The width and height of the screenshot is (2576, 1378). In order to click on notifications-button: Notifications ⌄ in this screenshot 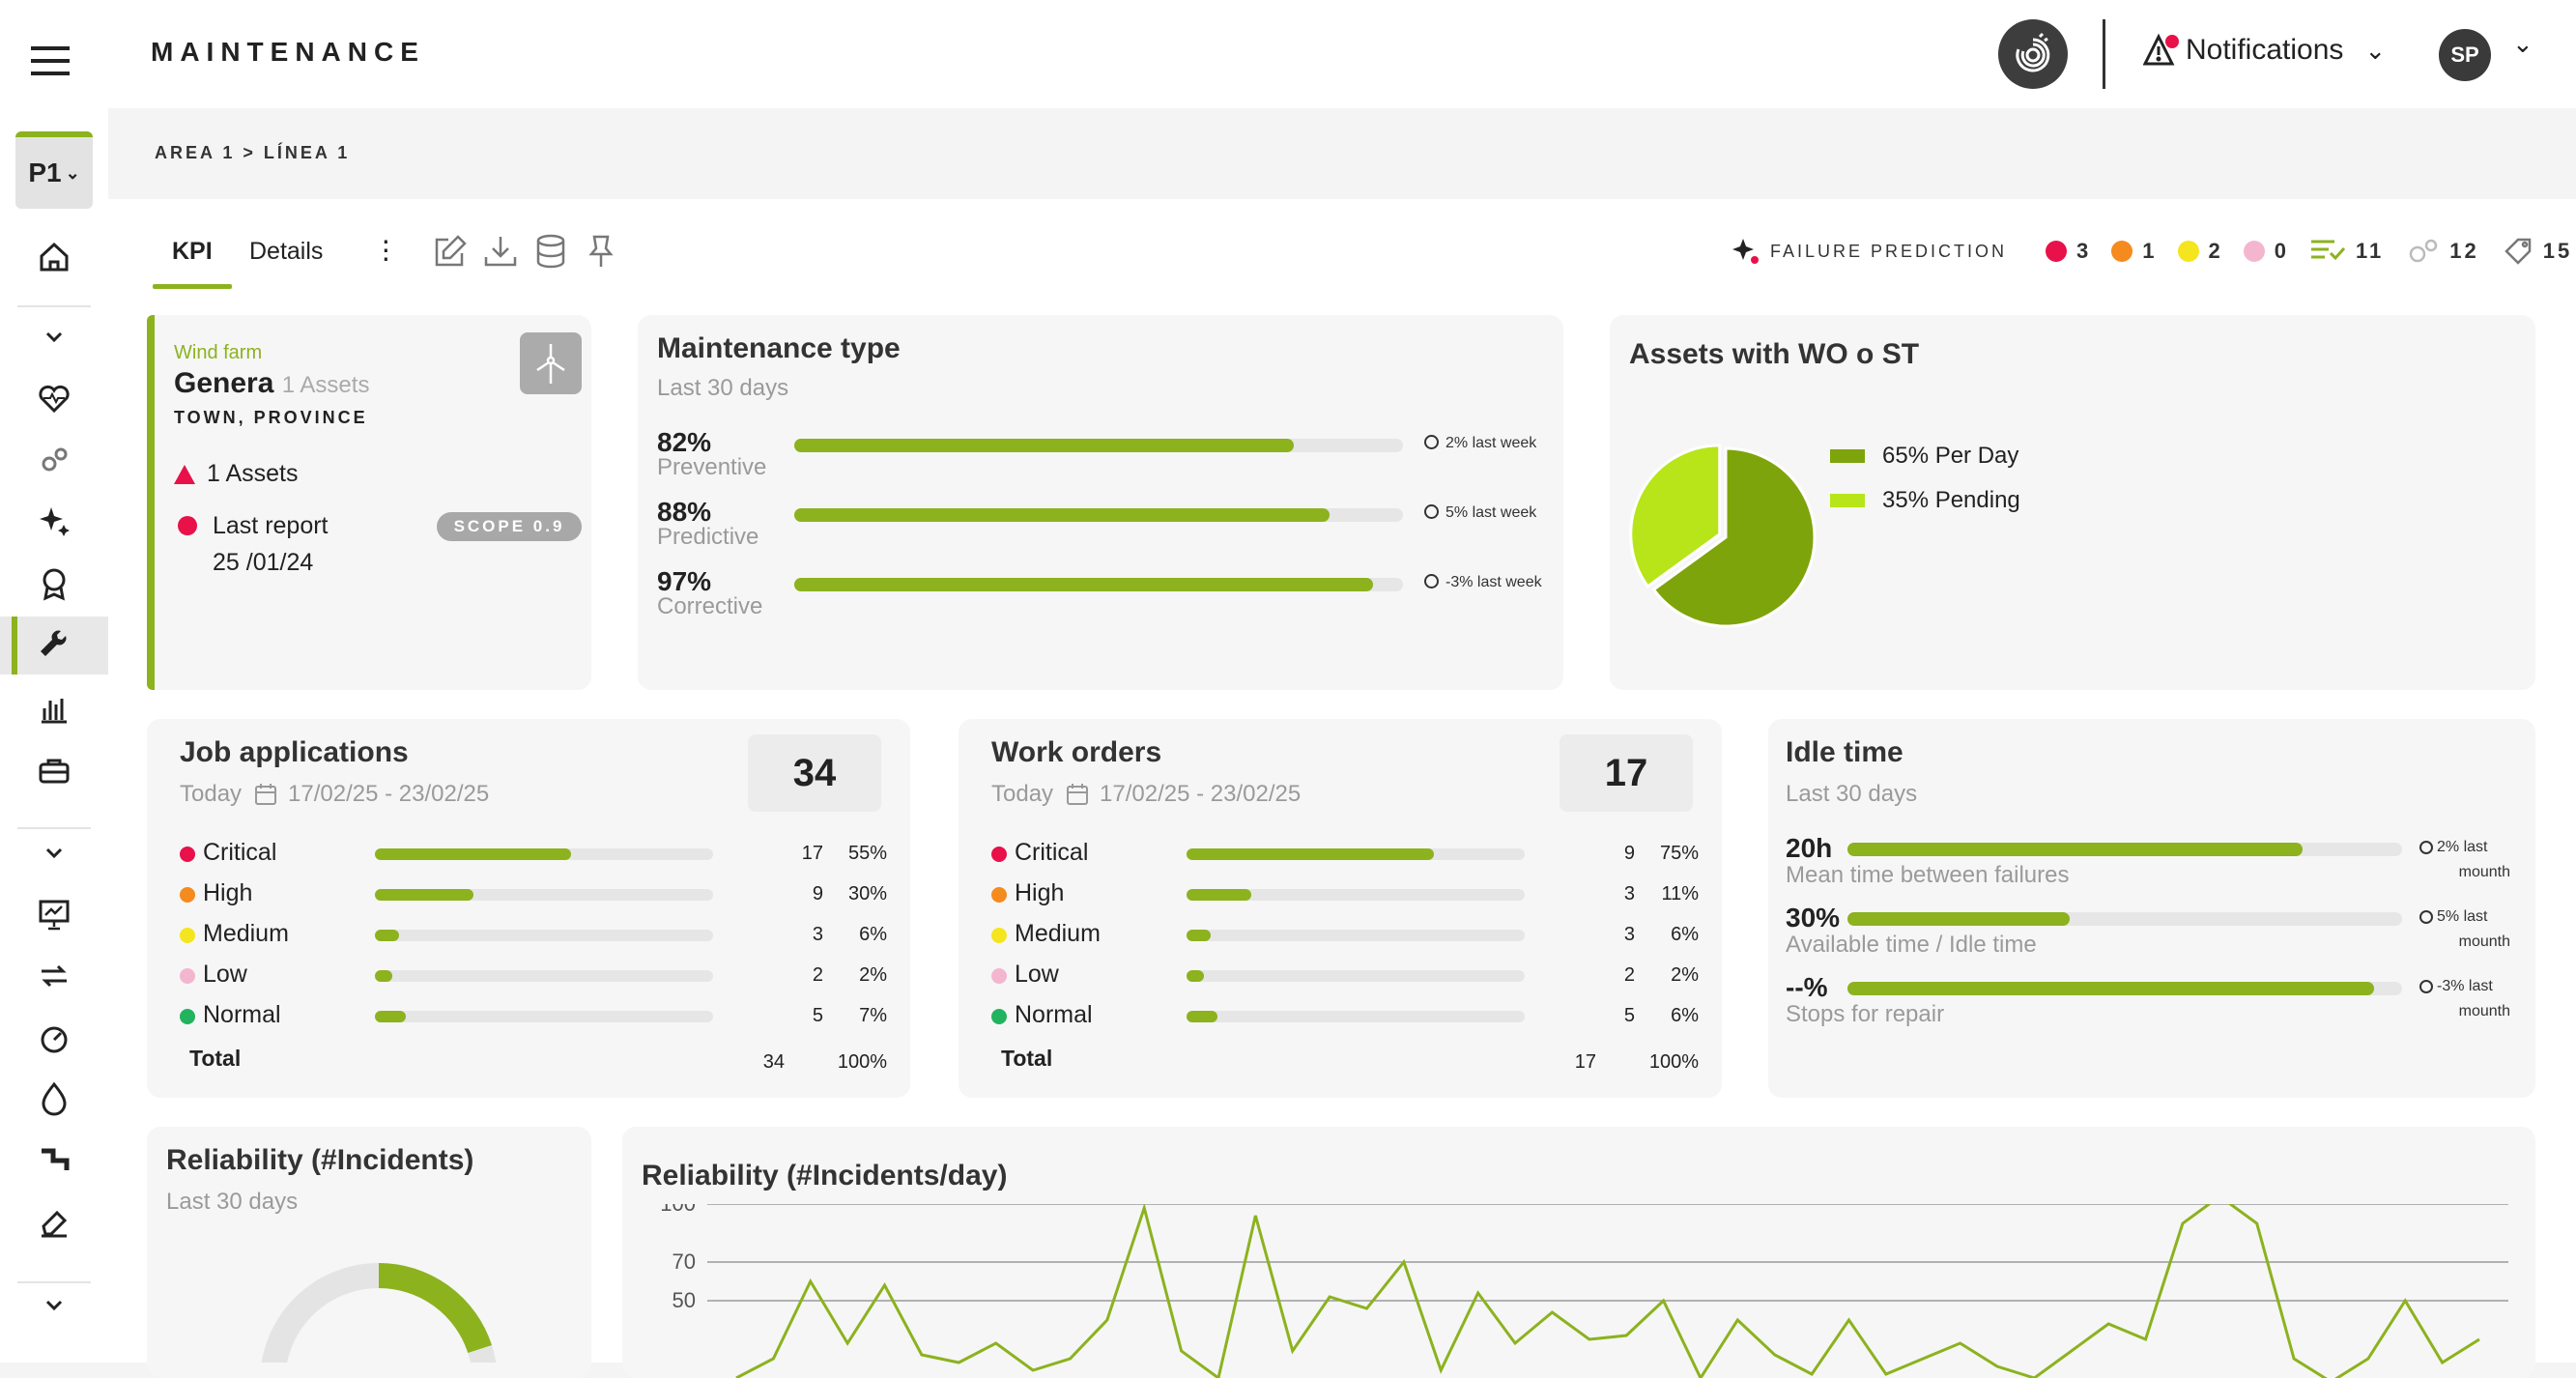, I will do `click(2264, 51)`.